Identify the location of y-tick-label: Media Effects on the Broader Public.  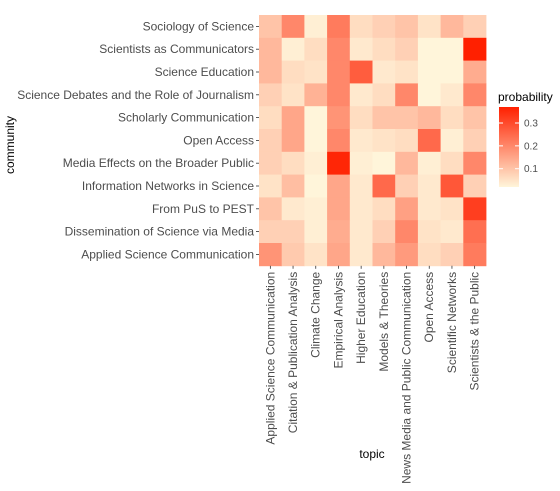
(158, 163).